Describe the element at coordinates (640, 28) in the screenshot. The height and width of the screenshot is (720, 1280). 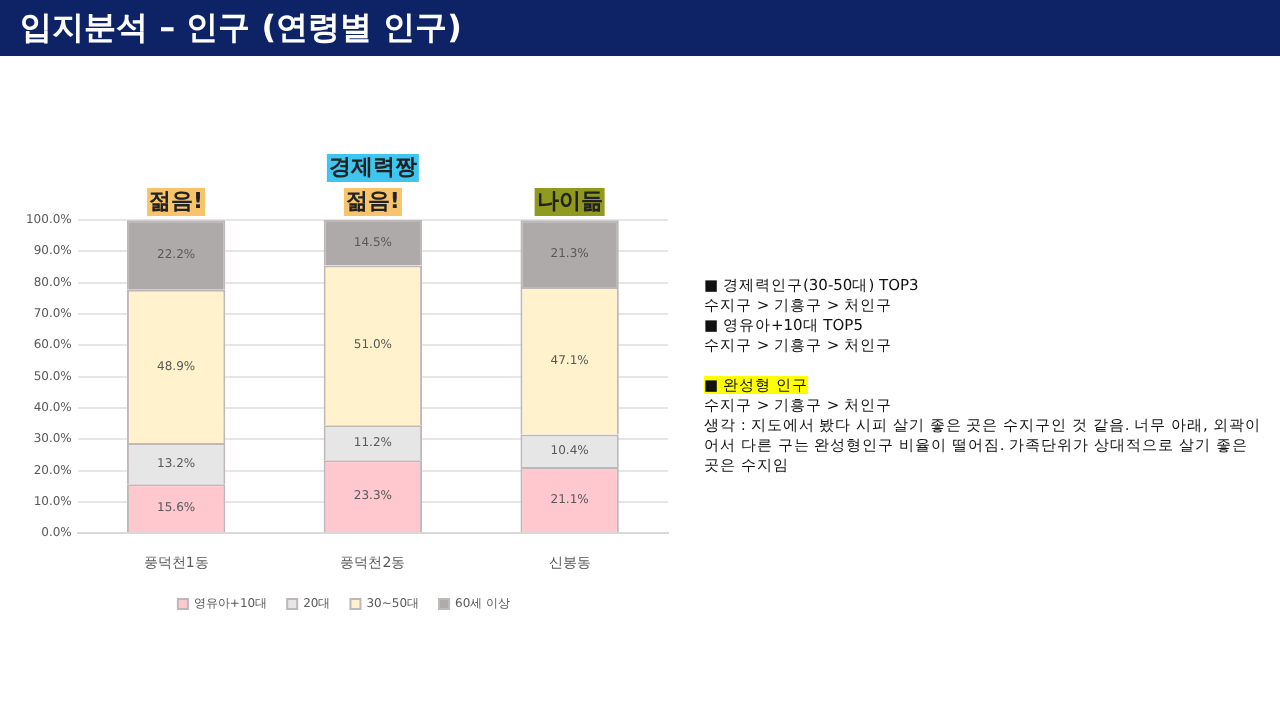
I see `chart-title: 입지분석 – 인구 (연령별 인구)` at that location.